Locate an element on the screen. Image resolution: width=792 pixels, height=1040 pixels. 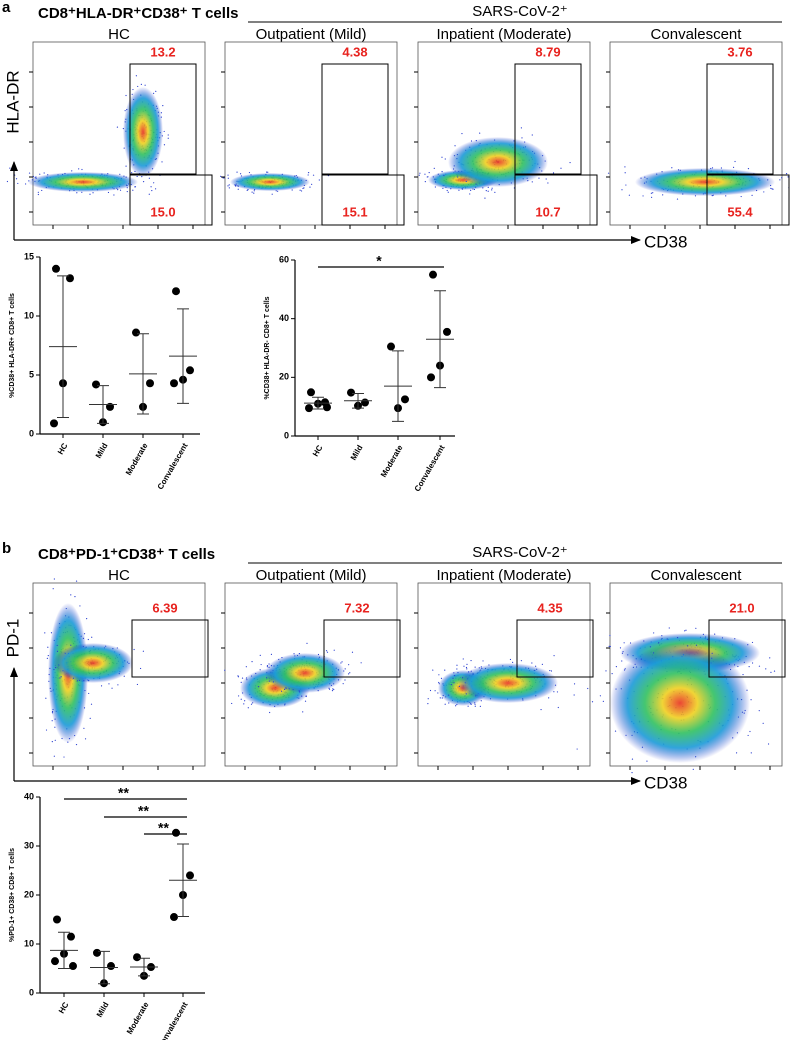
y-tick-label: 60 is located at coordinates (284, 259).